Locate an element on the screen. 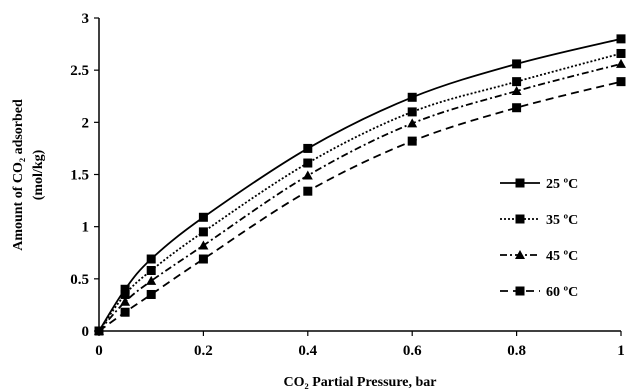 The image size is (627, 390). x-tick-label: 0.8 is located at coordinates (516, 351).